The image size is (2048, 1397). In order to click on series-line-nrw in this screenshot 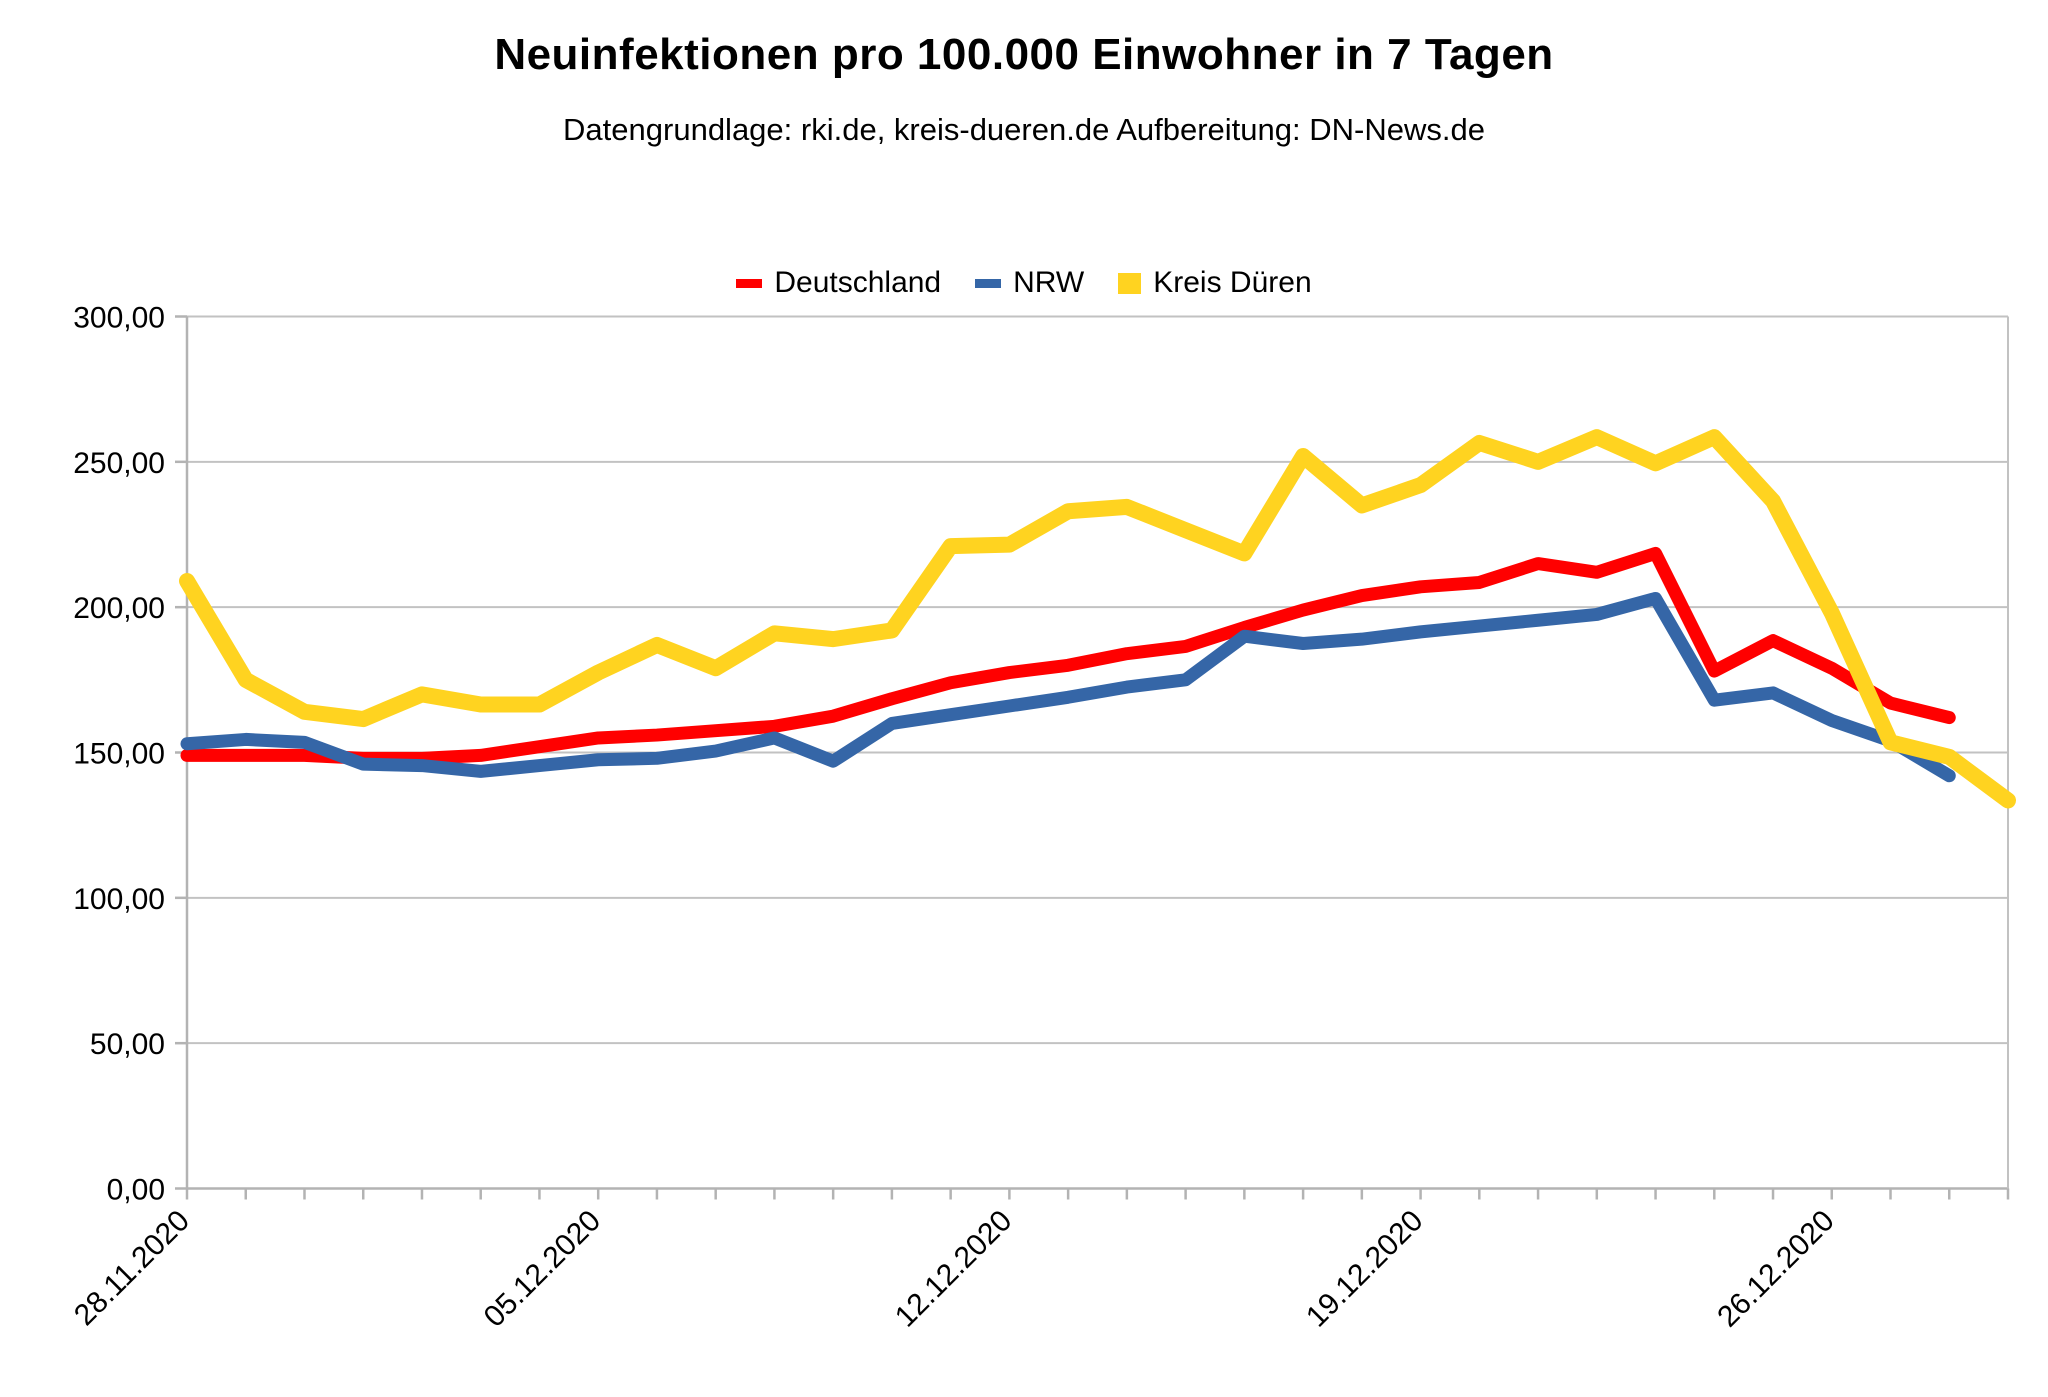, I will do `click(1068, 687)`.